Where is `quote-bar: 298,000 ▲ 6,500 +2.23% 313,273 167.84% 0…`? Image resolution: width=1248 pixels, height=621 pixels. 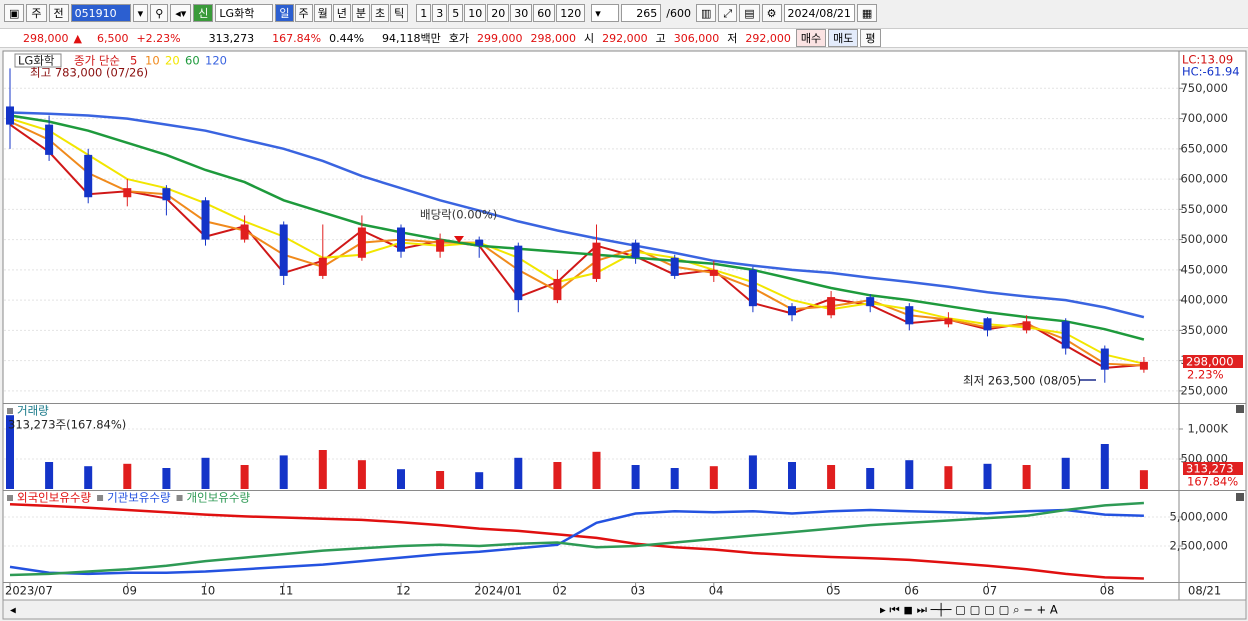 quote-bar: 298,000 ▲ 6,500 +2.23% 313,273 167.84% 0… is located at coordinates (624, 38).